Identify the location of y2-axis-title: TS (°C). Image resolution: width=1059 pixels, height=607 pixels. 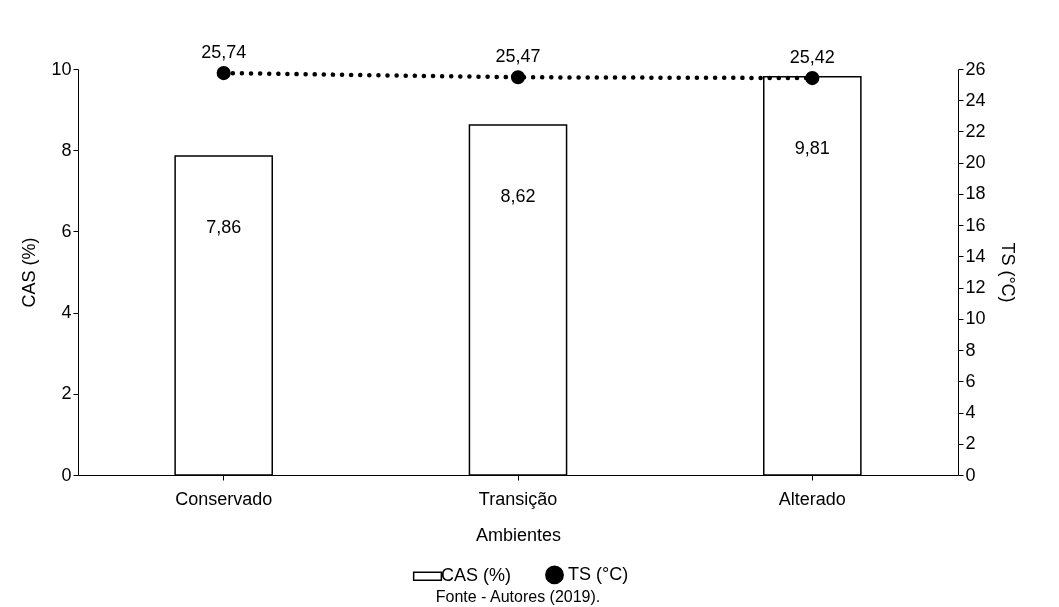
(1007, 272).